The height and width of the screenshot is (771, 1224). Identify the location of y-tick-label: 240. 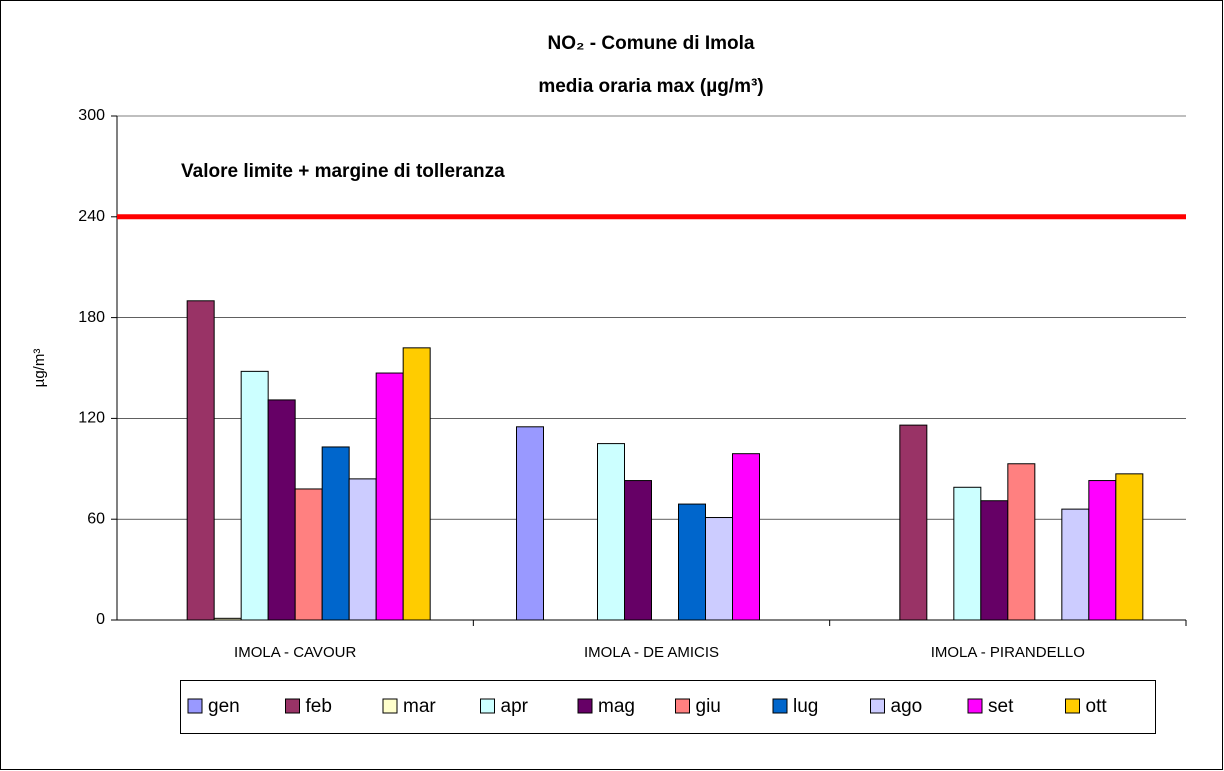
(91, 216).